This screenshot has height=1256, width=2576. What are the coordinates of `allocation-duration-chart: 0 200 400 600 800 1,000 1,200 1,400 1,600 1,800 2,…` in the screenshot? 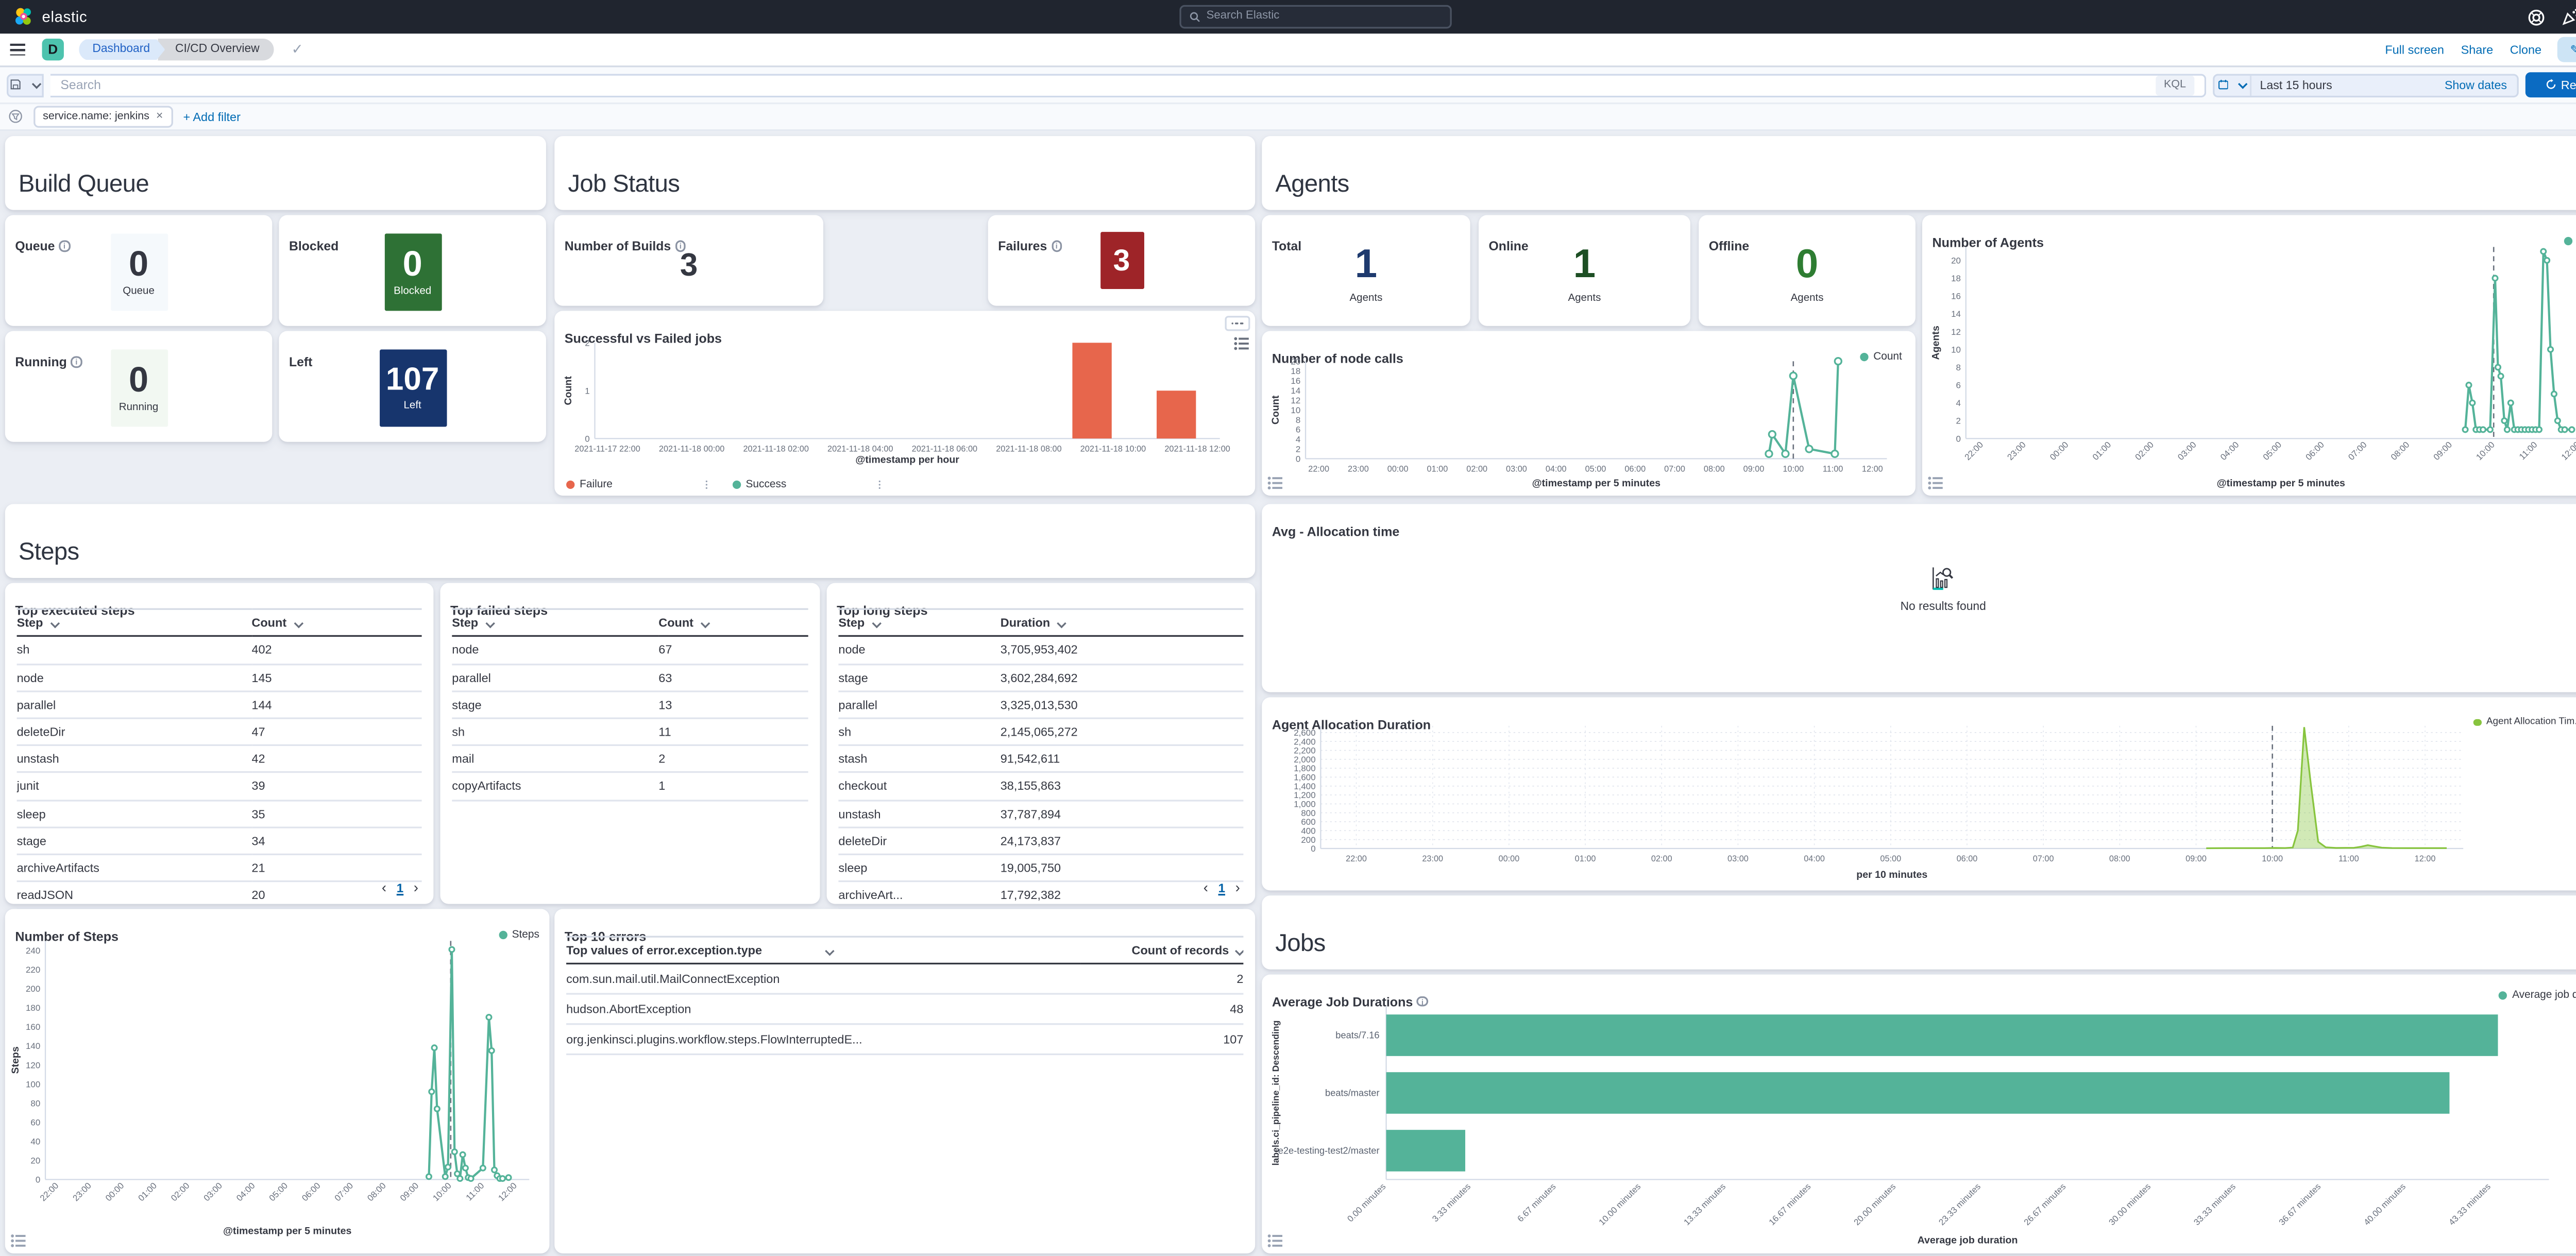 It's located at (1873, 799).